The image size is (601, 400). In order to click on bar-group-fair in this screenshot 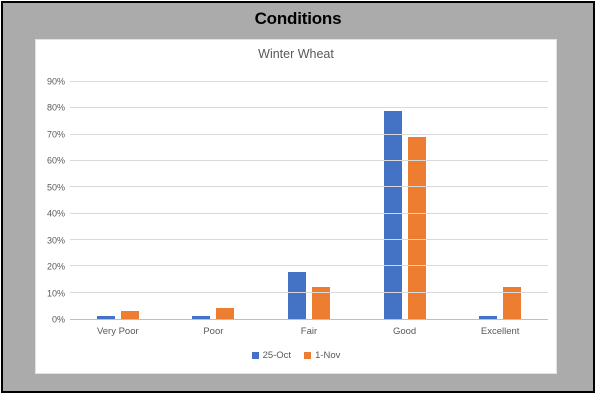, I will do `click(309, 200)`.